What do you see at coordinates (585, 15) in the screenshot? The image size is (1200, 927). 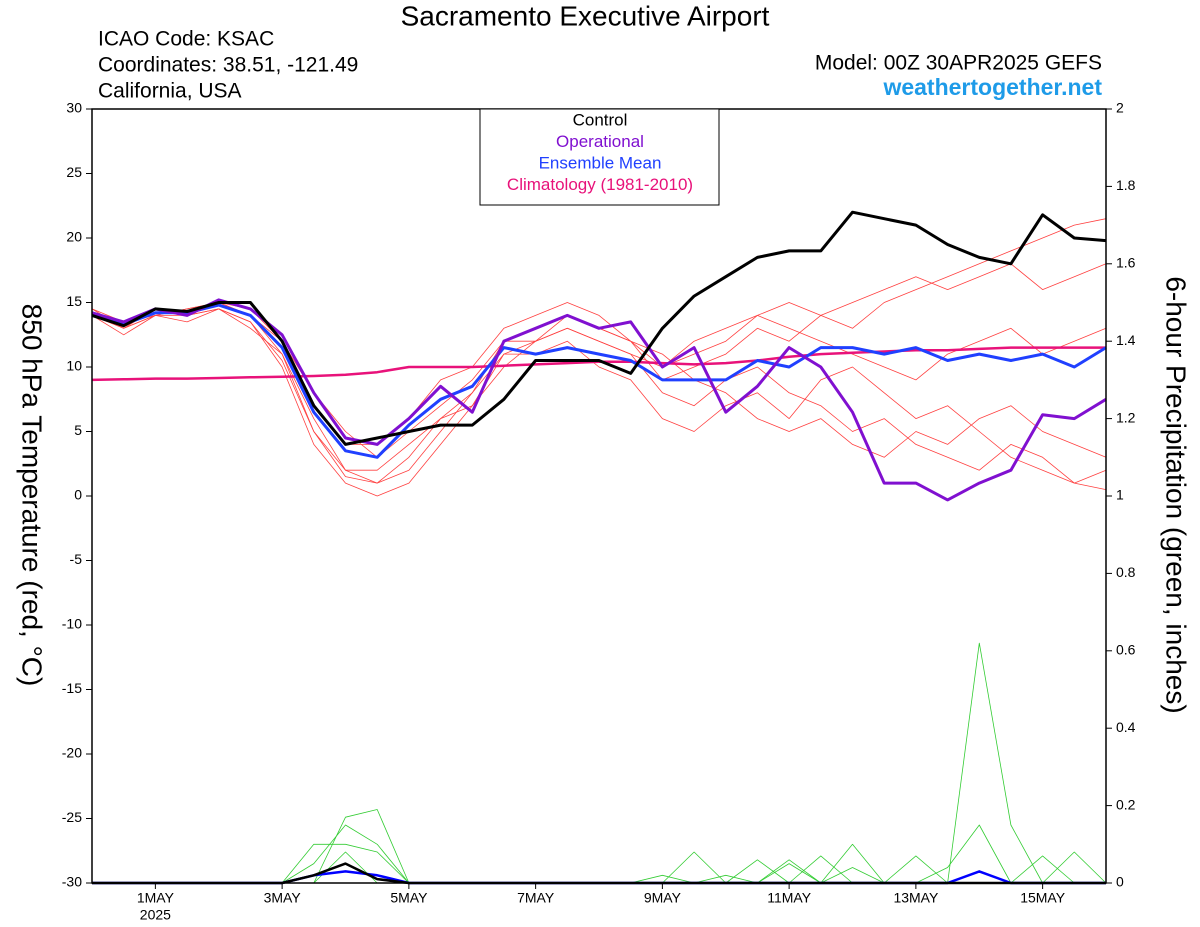 I see `chart-title: Sacramento Executive Airport` at bounding box center [585, 15].